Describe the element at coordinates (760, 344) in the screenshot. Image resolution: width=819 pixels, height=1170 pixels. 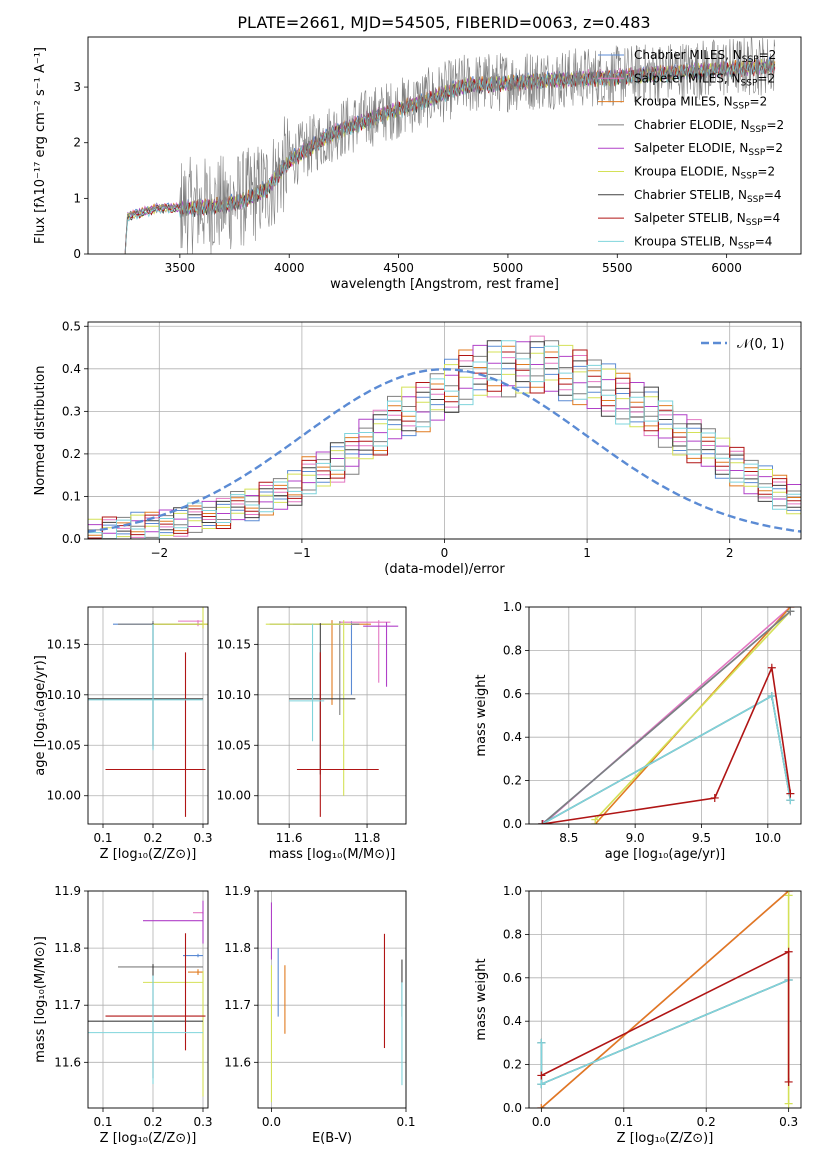
I see `legend-label: 𝒩(0, 1)` at that location.